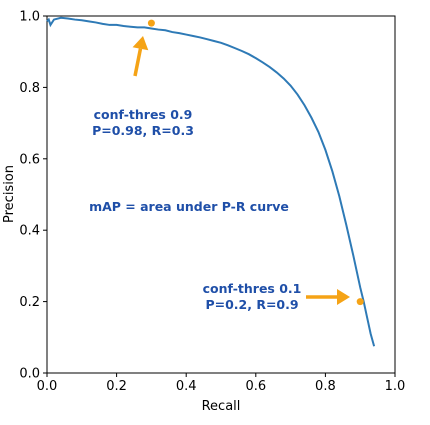  What do you see at coordinates (138, 62) in the screenshot?
I see `arrow-shaft` at bounding box center [138, 62].